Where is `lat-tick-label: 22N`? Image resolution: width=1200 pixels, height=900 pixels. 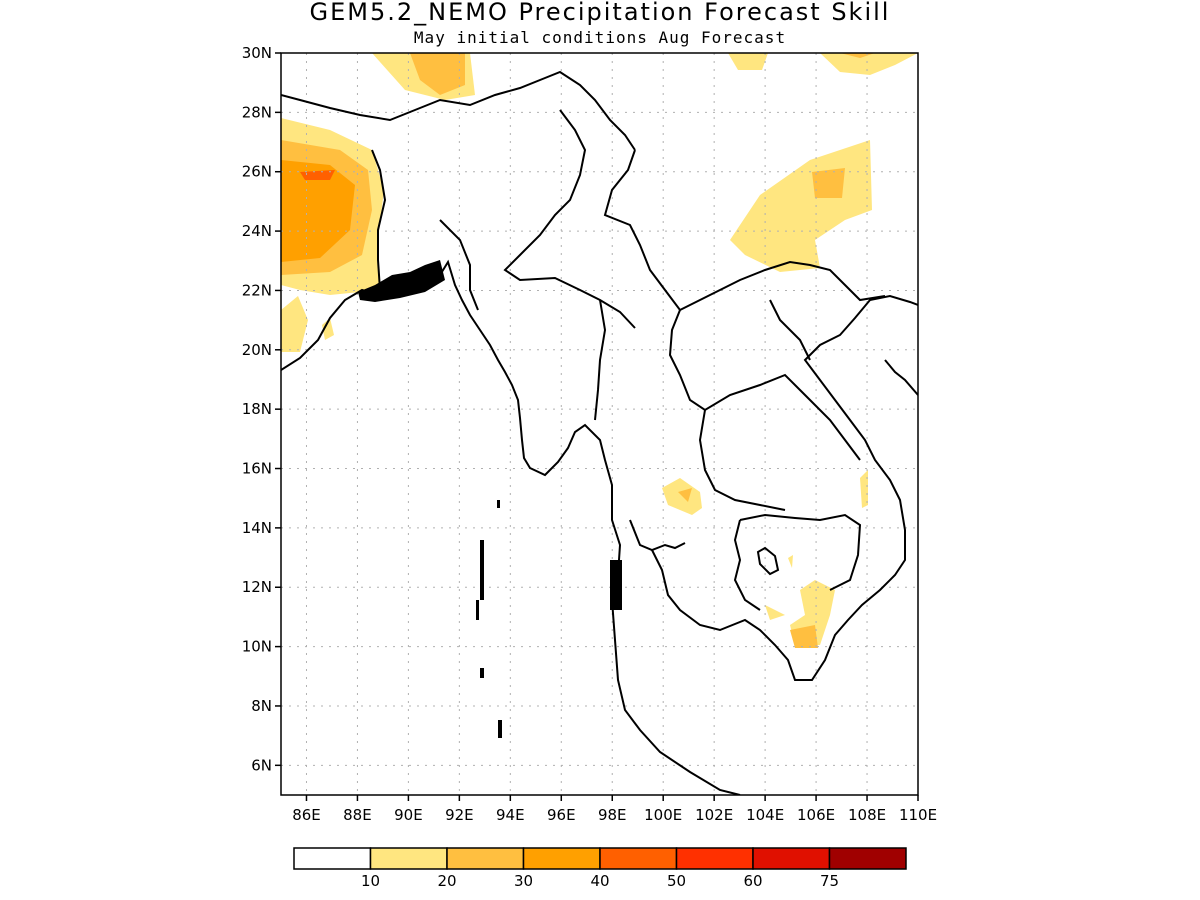 lat-tick-label: 22N is located at coordinates (257, 290).